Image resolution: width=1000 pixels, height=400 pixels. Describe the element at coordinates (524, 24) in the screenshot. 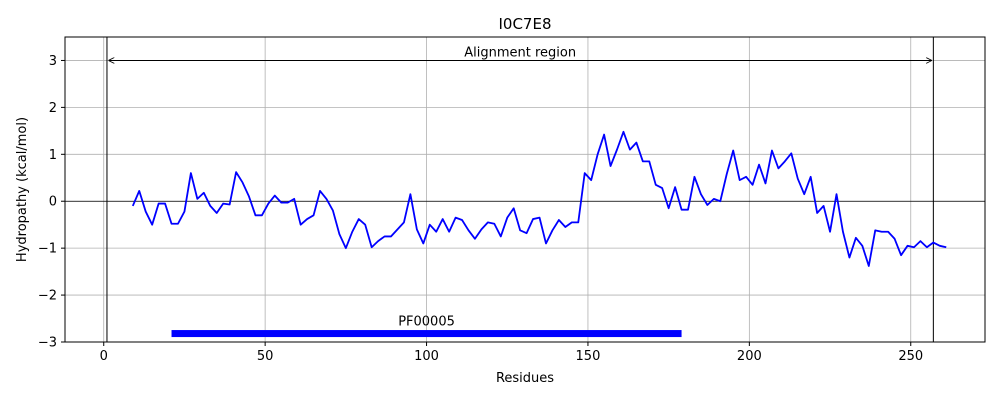

I see `chart-title: I0C7E8` at that location.